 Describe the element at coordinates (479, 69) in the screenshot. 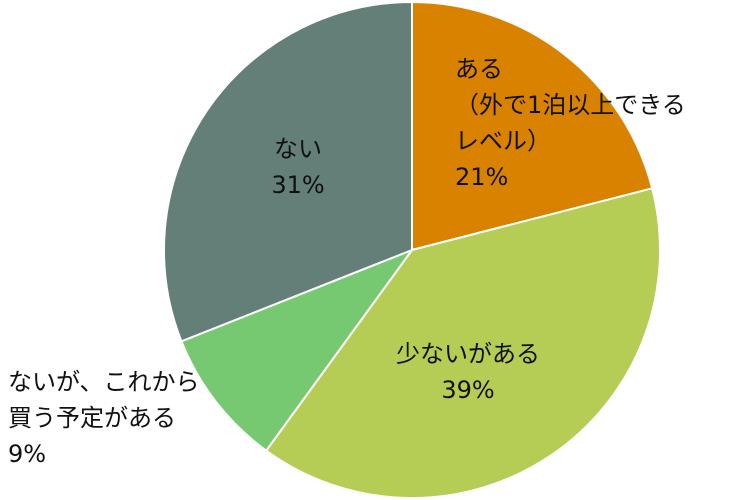

I see `label-line: ある` at that location.